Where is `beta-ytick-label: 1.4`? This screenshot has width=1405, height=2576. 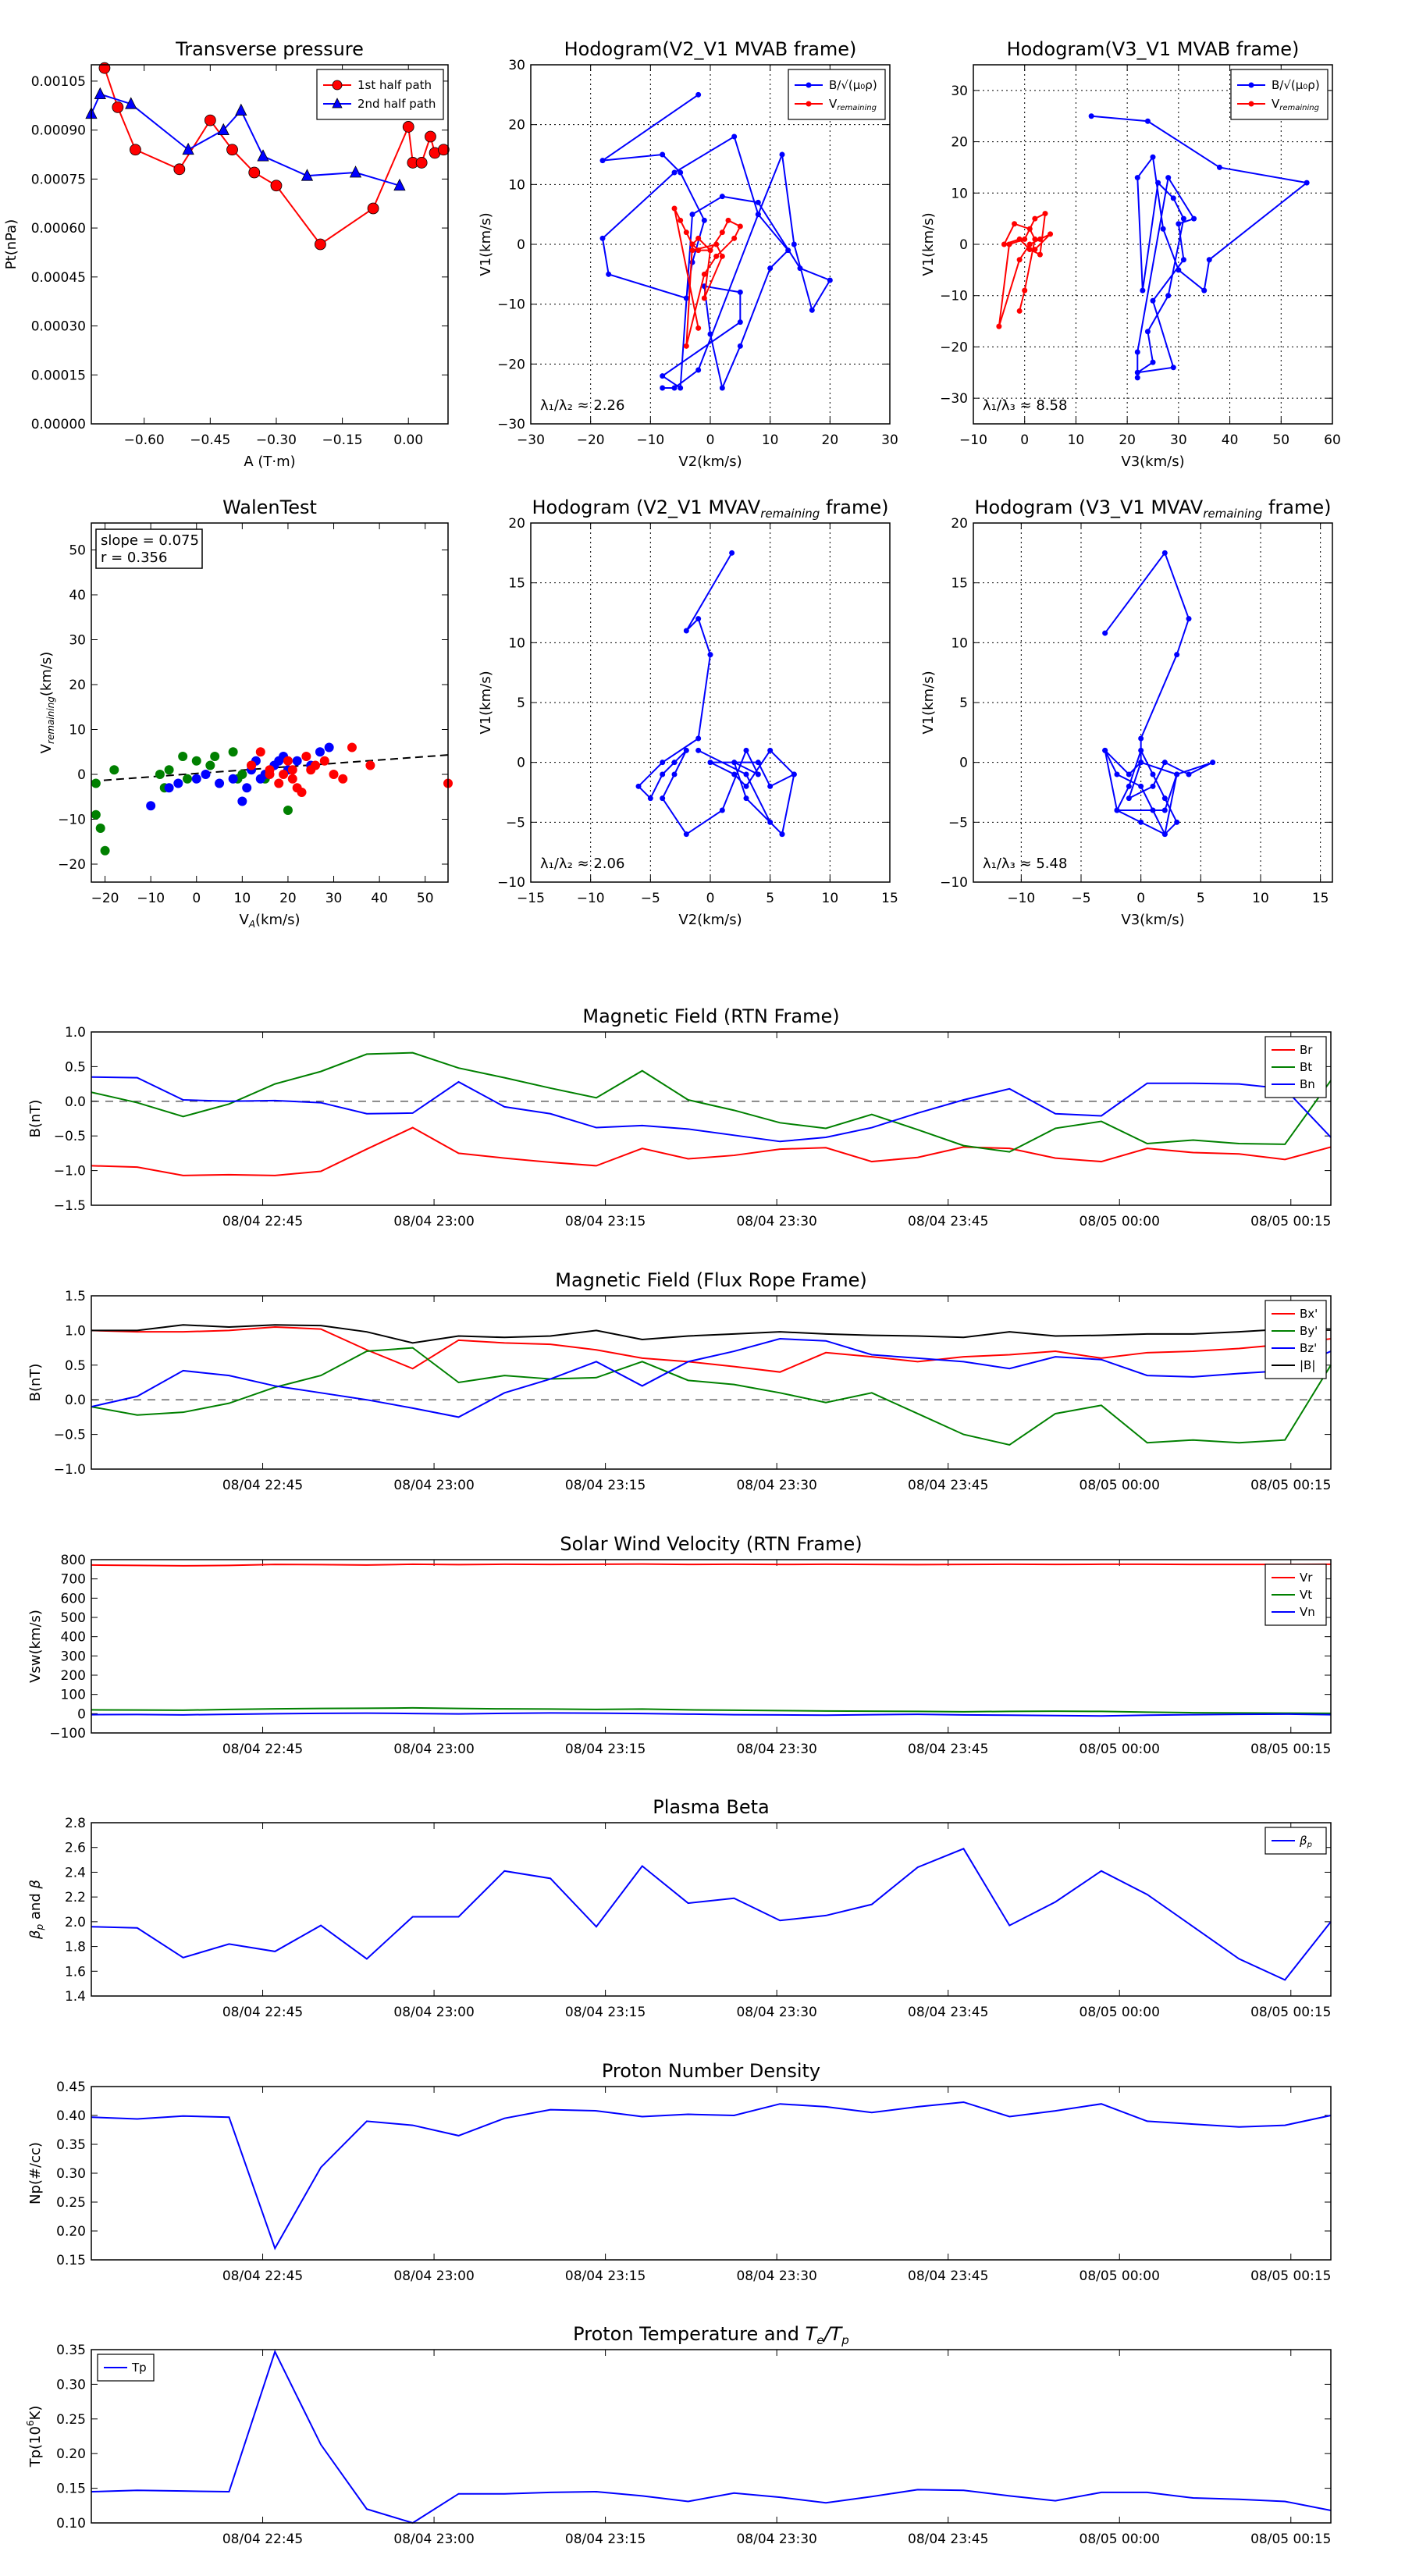
beta-ytick-label: 1.4 is located at coordinates (76, 1997).